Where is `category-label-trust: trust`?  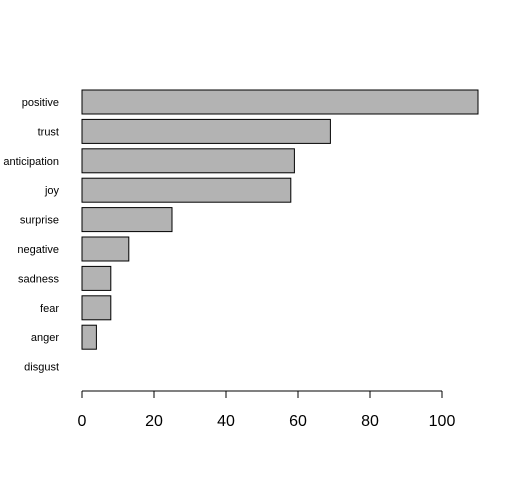 category-label-trust: trust is located at coordinates (48, 132).